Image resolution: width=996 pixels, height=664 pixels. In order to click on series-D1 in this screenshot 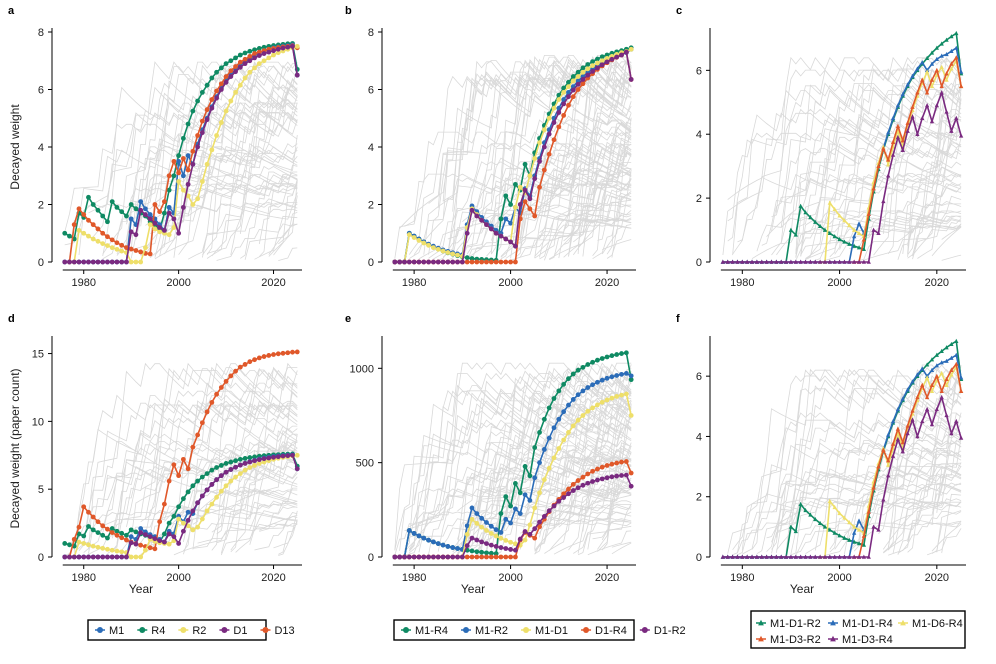, I will do `click(181, 154)`.